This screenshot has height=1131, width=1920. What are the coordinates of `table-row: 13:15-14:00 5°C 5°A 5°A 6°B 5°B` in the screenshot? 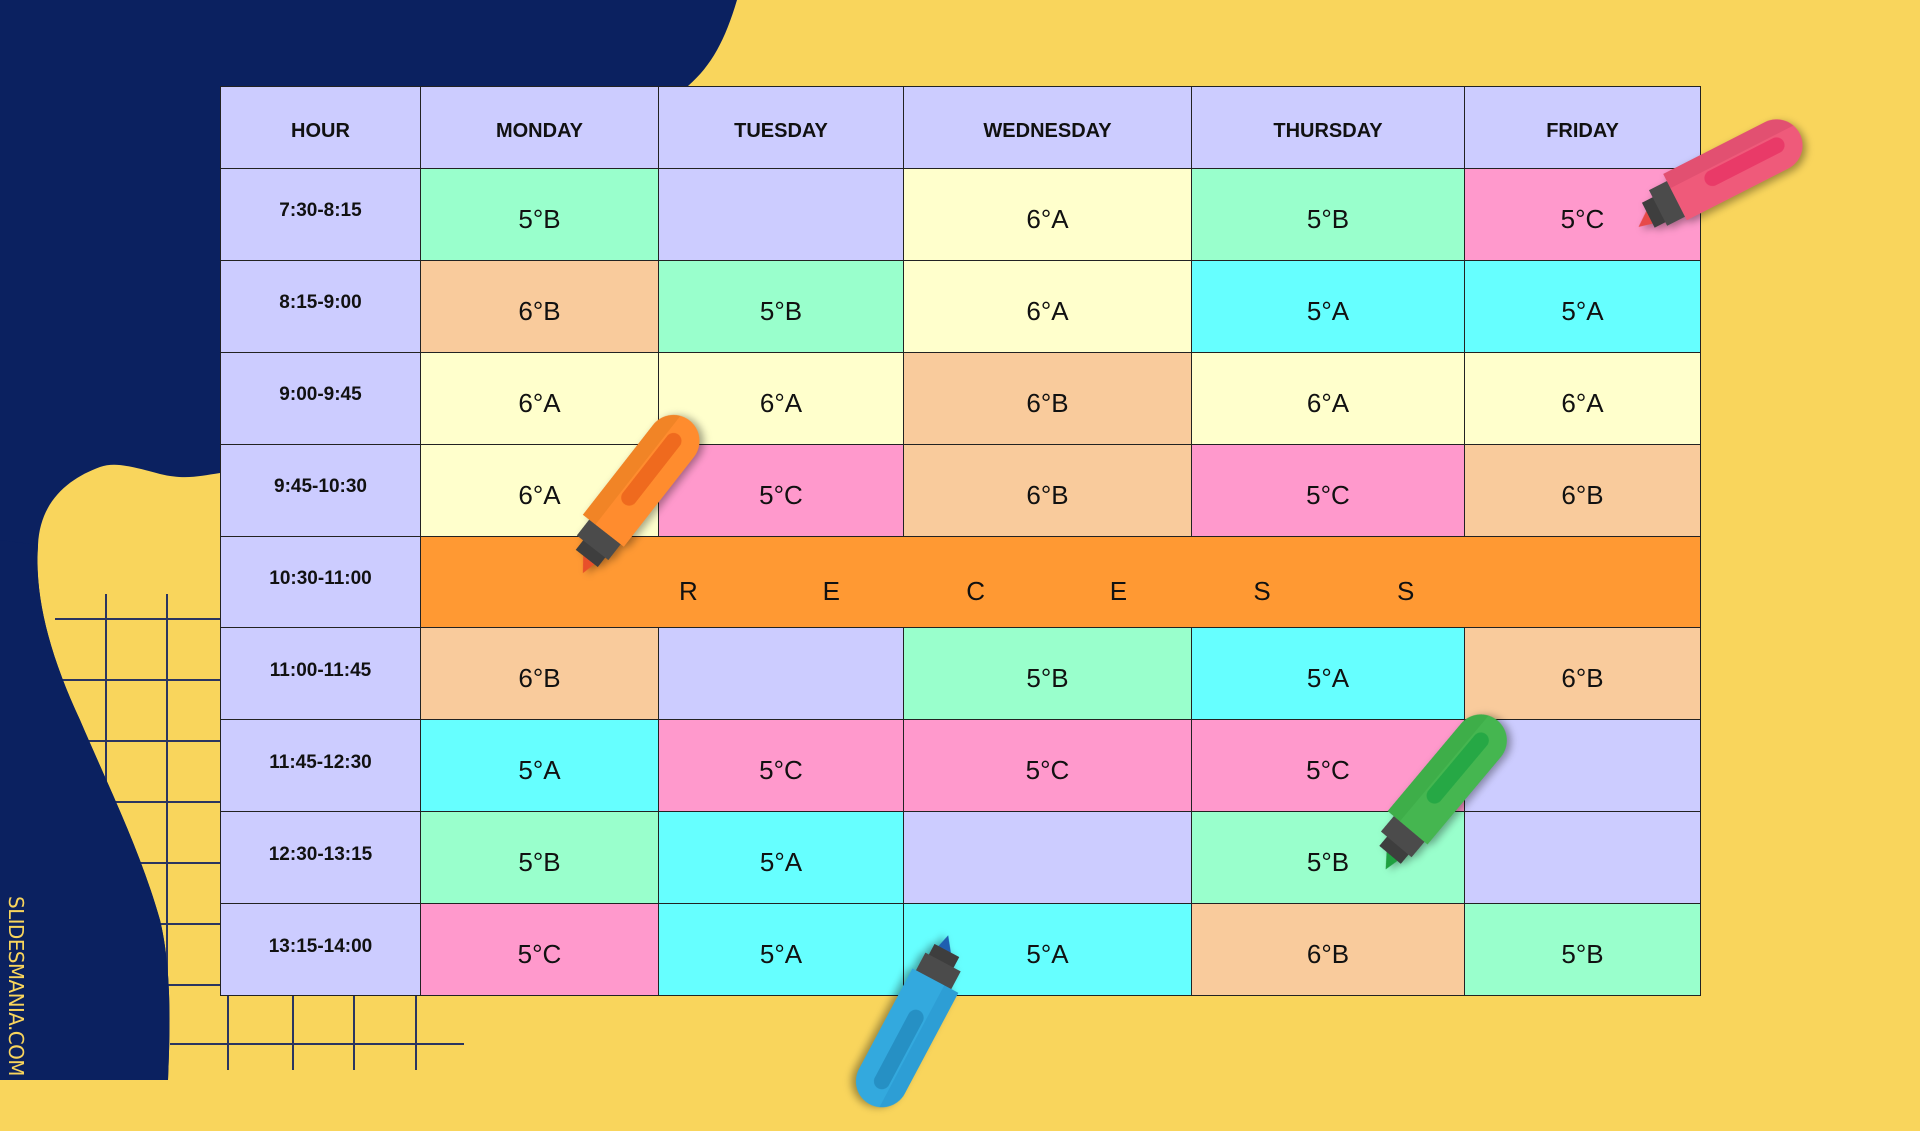 It's located at (960, 950).